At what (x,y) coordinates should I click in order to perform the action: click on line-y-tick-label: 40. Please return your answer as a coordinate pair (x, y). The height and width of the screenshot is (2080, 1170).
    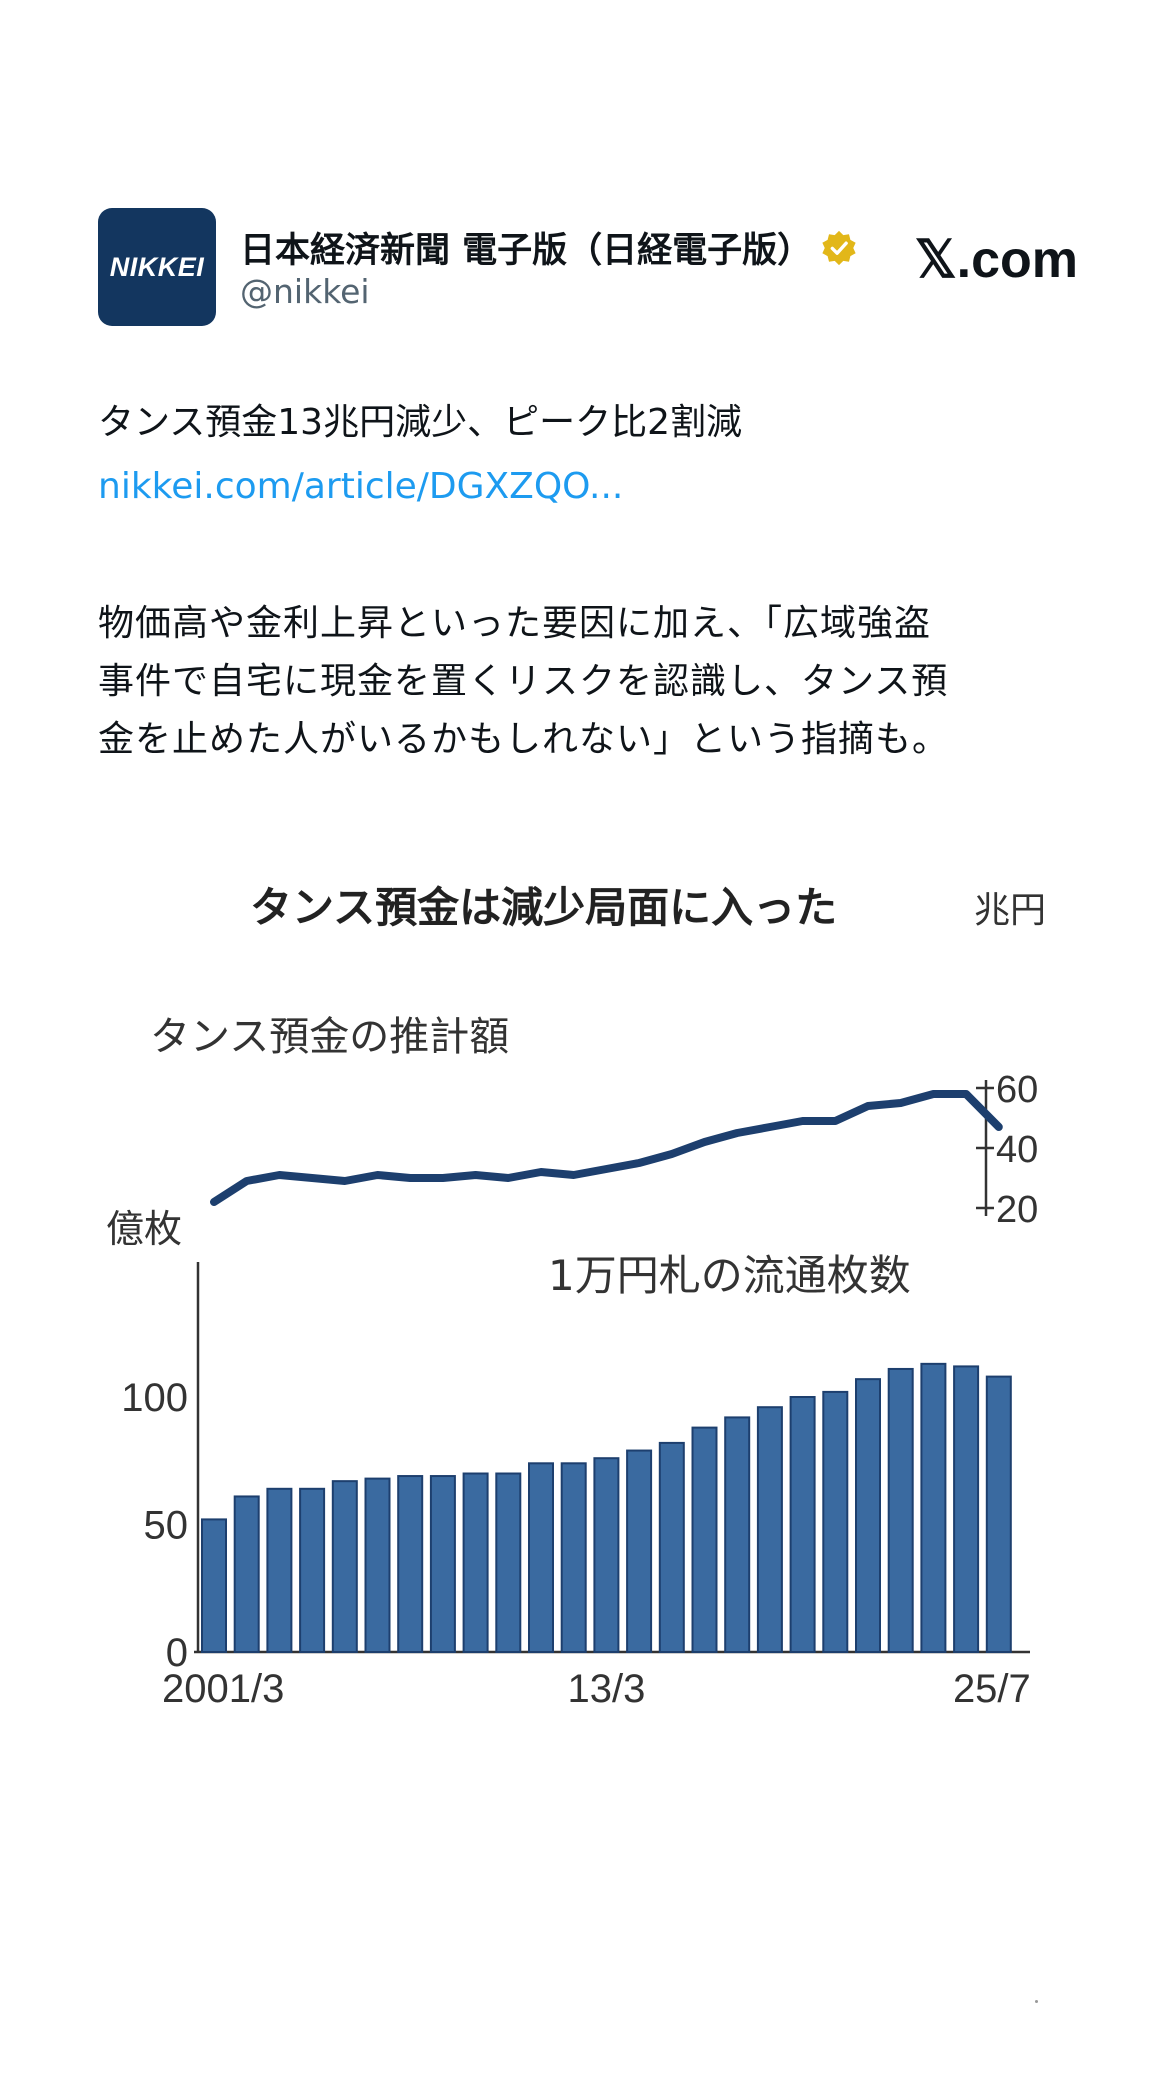
    Looking at the image, I should click on (1017, 1150).